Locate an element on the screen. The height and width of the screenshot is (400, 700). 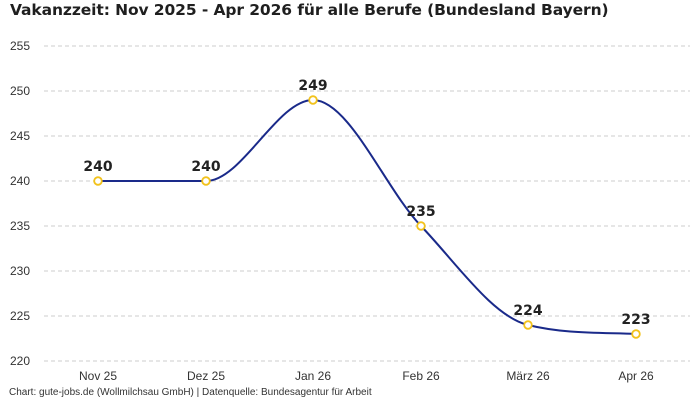
x-tick-label: März 26 is located at coordinates (528, 376).